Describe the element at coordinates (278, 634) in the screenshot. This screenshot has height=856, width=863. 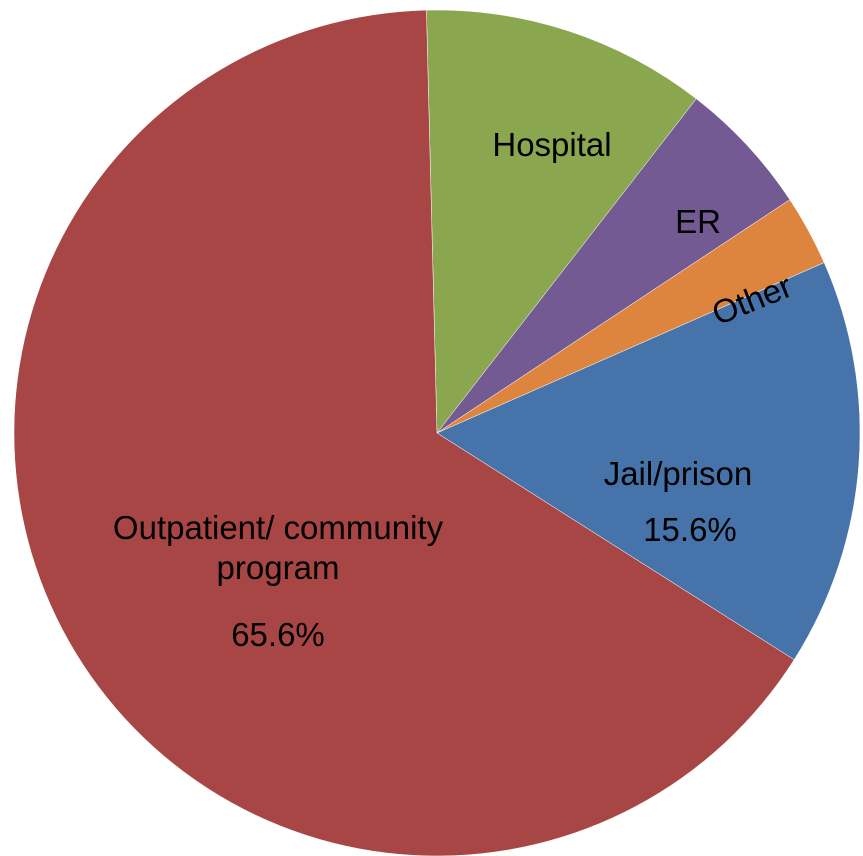
I see `value-label: 65.6%` at that location.